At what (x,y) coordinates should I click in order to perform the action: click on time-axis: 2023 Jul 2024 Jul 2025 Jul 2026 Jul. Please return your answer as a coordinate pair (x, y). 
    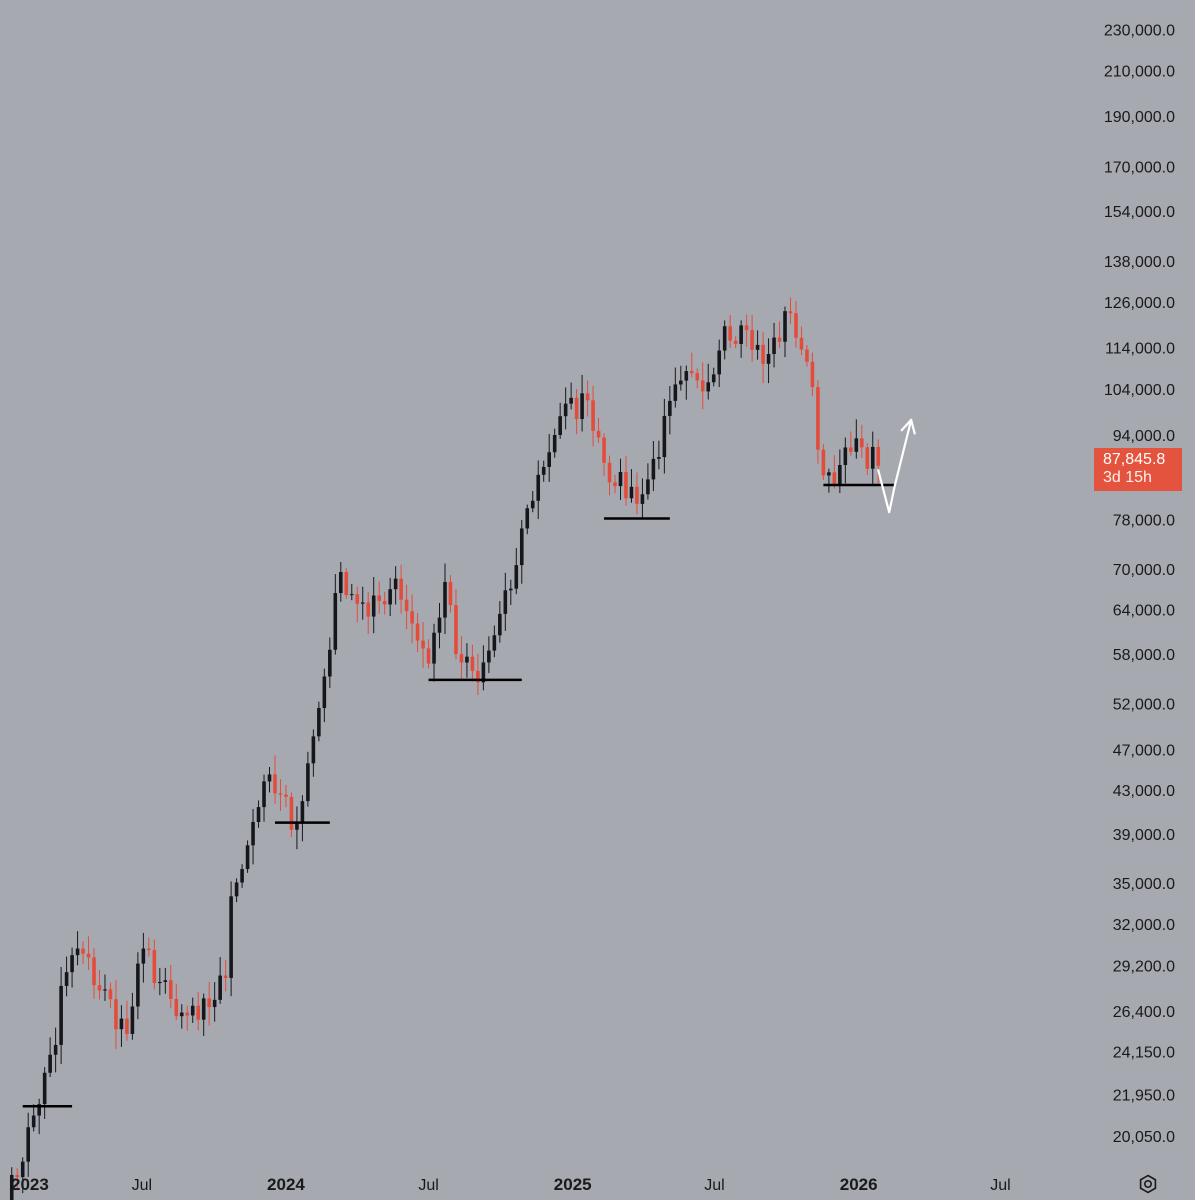
    Looking at the image, I should click on (511, 1184).